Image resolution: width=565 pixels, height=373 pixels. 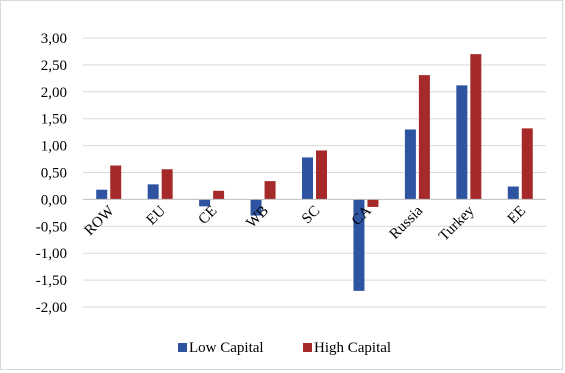 I want to click on y-tick-label: 0,50, so click(x=54, y=174).